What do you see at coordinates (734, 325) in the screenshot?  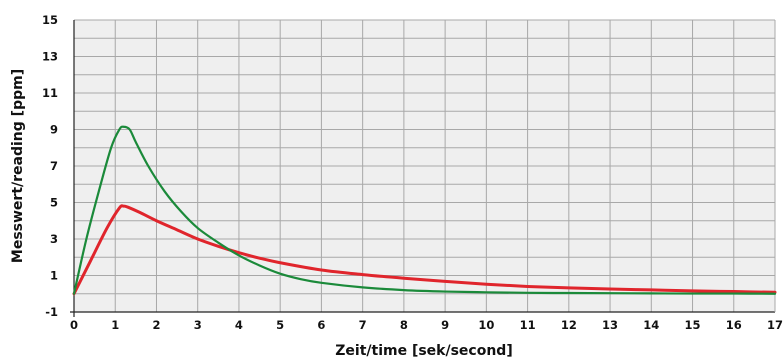 I see `x-tick-label: 16` at bounding box center [734, 325].